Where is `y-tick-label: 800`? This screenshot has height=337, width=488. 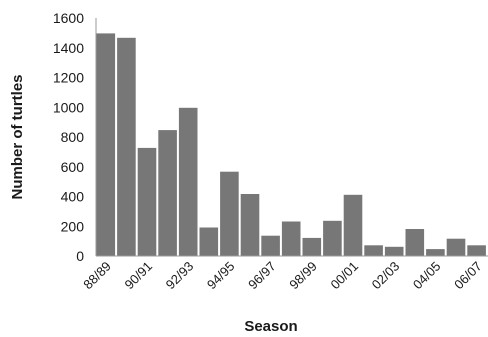 y-tick-label: 800 is located at coordinates (73, 137).